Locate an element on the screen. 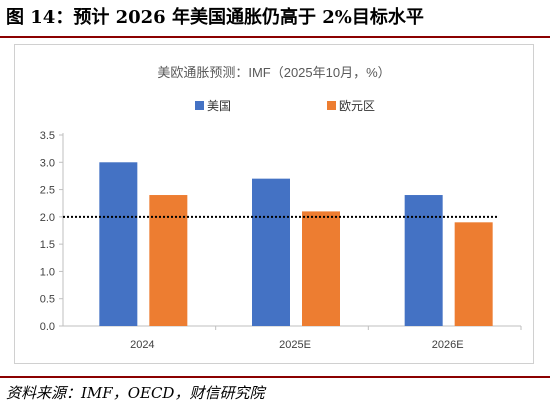  chart-title: 美欧通胀预测：IMF（2025年10月，%） is located at coordinates (273, 72).